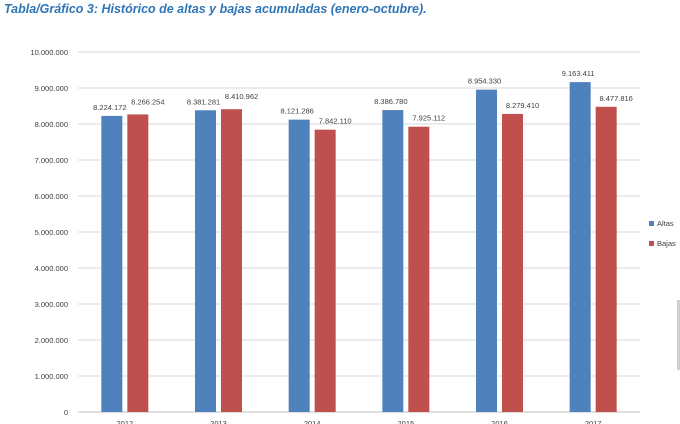 The height and width of the screenshot is (424, 680). Describe the element at coordinates (651, 243) in the screenshot. I see `legend-swatch-bajas` at that location.